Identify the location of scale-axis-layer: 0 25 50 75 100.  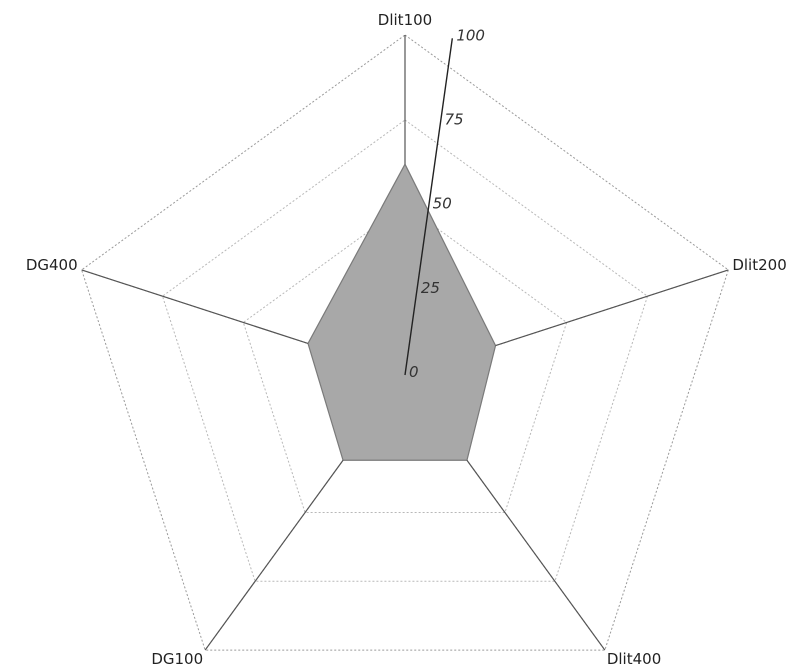
(444, 203).